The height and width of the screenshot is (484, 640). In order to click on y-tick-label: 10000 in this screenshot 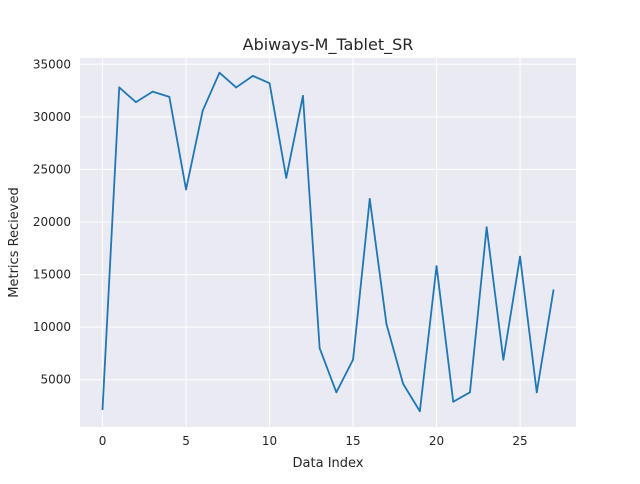, I will do `click(52, 327)`.